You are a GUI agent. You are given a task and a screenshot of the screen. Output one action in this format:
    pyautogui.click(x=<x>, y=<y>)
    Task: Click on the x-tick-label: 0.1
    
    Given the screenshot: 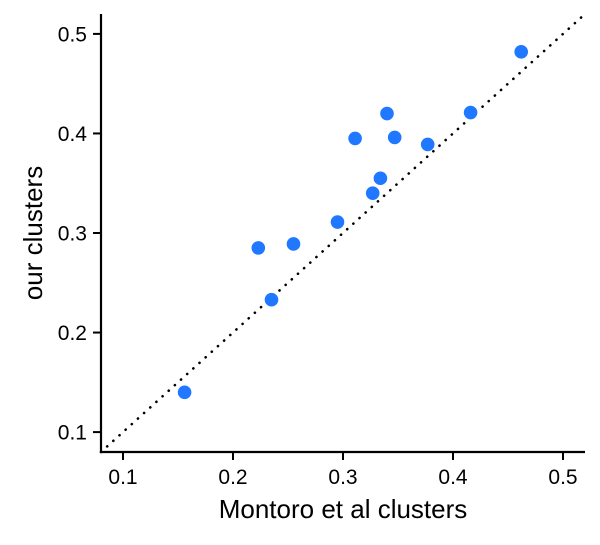 What is the action you would take?
    pyautogui.click(x=122, y=477)
    